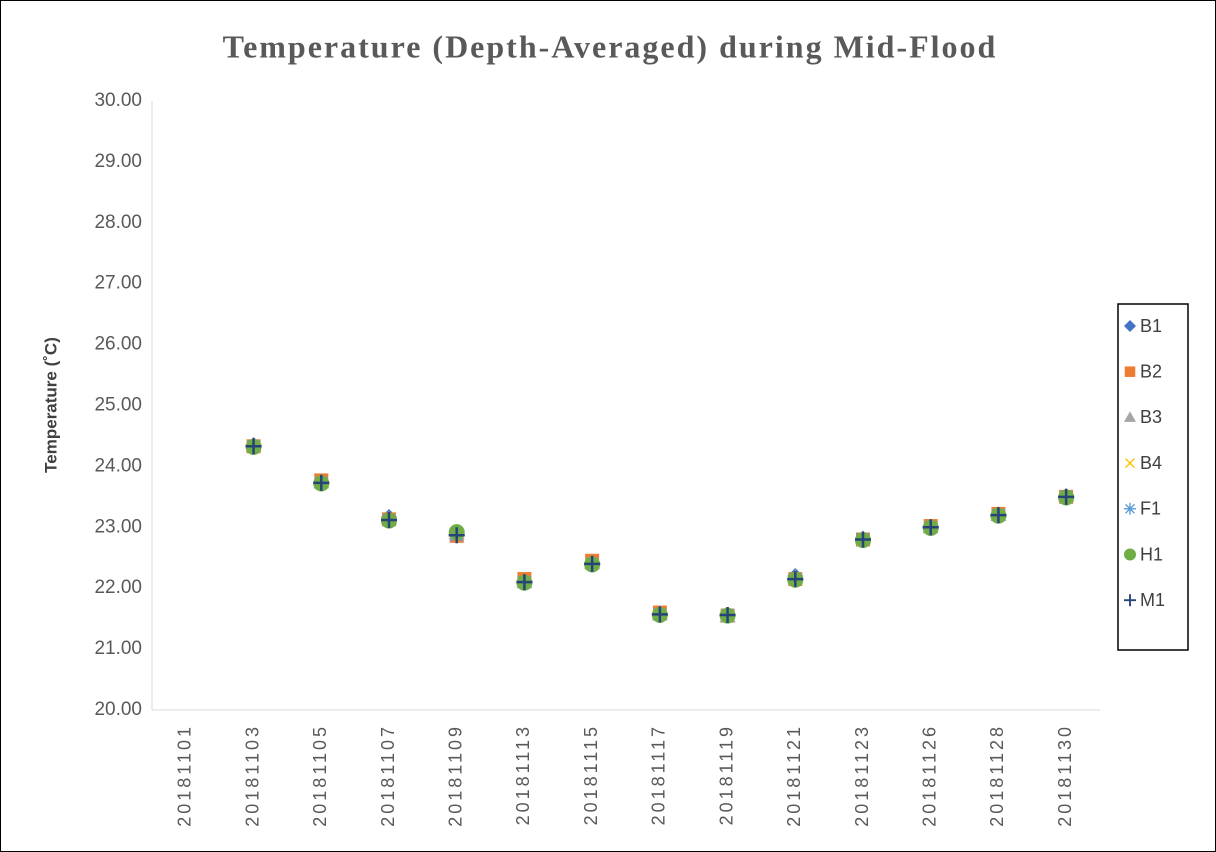 This screenshot has width=1216, height=852. Describe the element at coordinates (591, 774) in the screenshot. I see `x-tick-label: 20181115` at that location.